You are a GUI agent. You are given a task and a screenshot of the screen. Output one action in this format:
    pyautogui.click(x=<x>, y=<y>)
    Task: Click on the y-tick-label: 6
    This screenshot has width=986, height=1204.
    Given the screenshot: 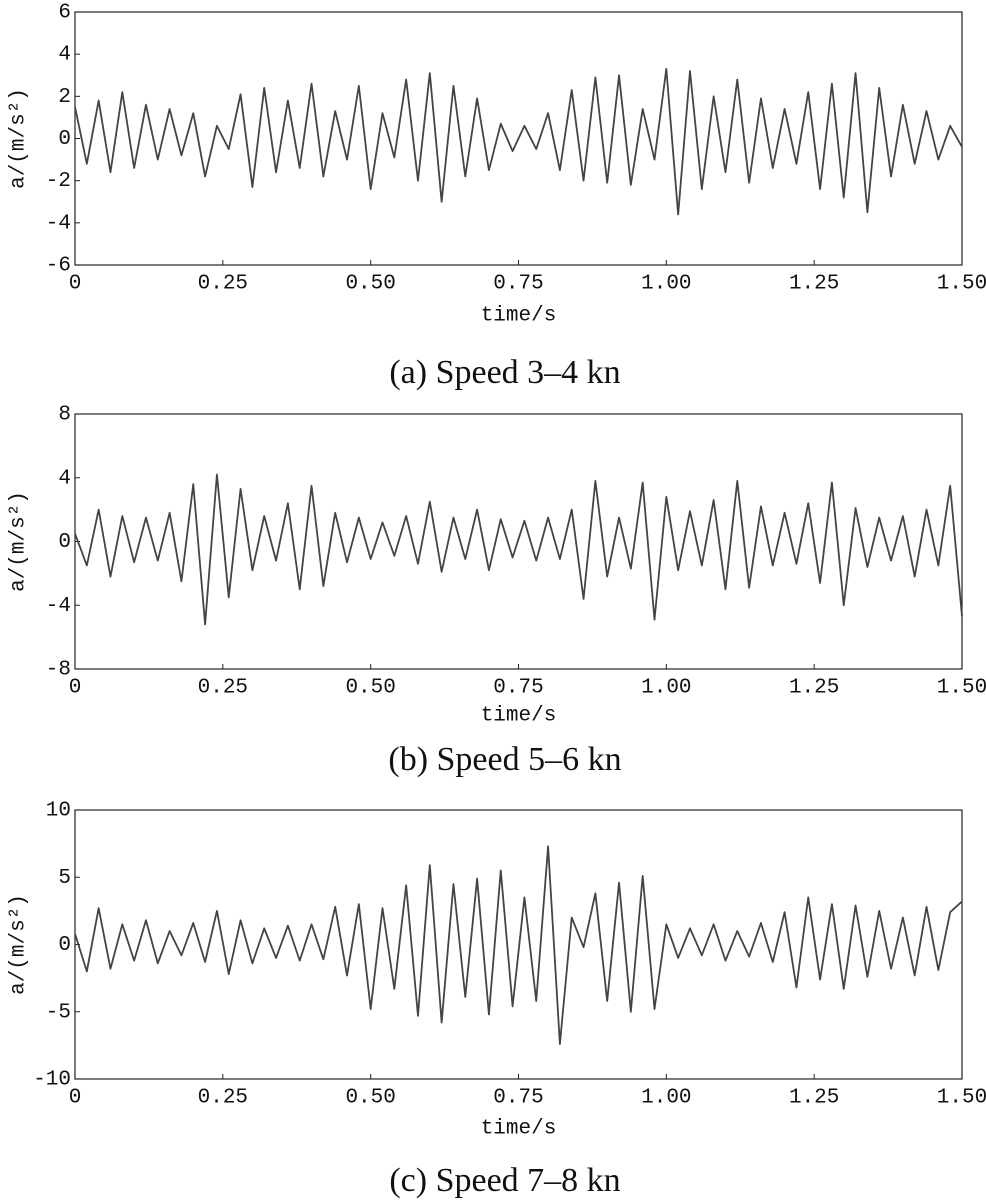 What is the action you would take?
    pyautogui.click(x=64, y=13)
    